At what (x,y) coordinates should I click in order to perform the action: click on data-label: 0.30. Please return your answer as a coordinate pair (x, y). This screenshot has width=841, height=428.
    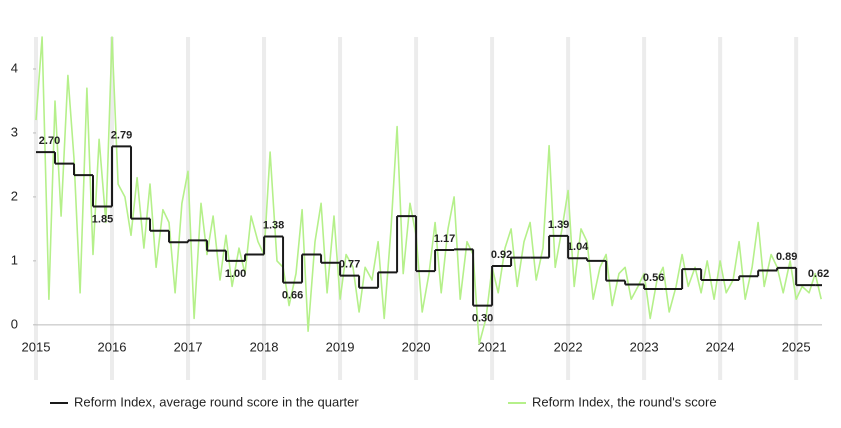
    Looking at the image, I should click on (482, 319).